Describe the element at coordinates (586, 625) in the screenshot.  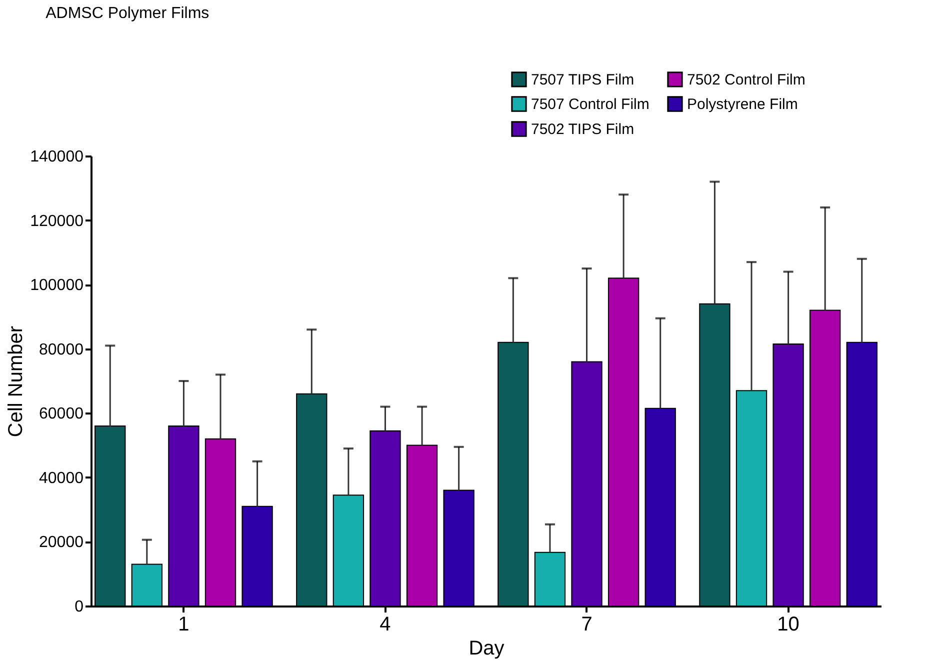
I see `x-tick-label: 7` at that location.